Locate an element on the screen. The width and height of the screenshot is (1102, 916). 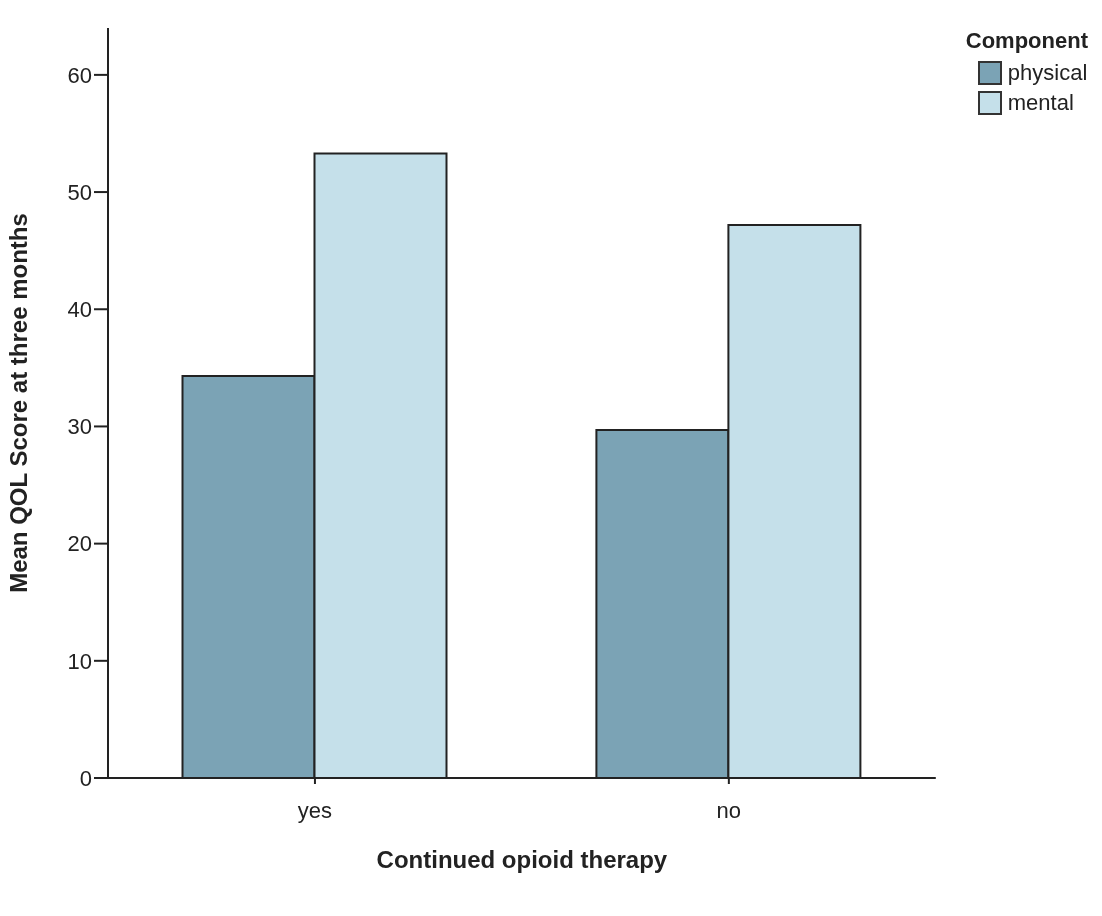
legend-label: physical is located at coordinates (1047, 73).